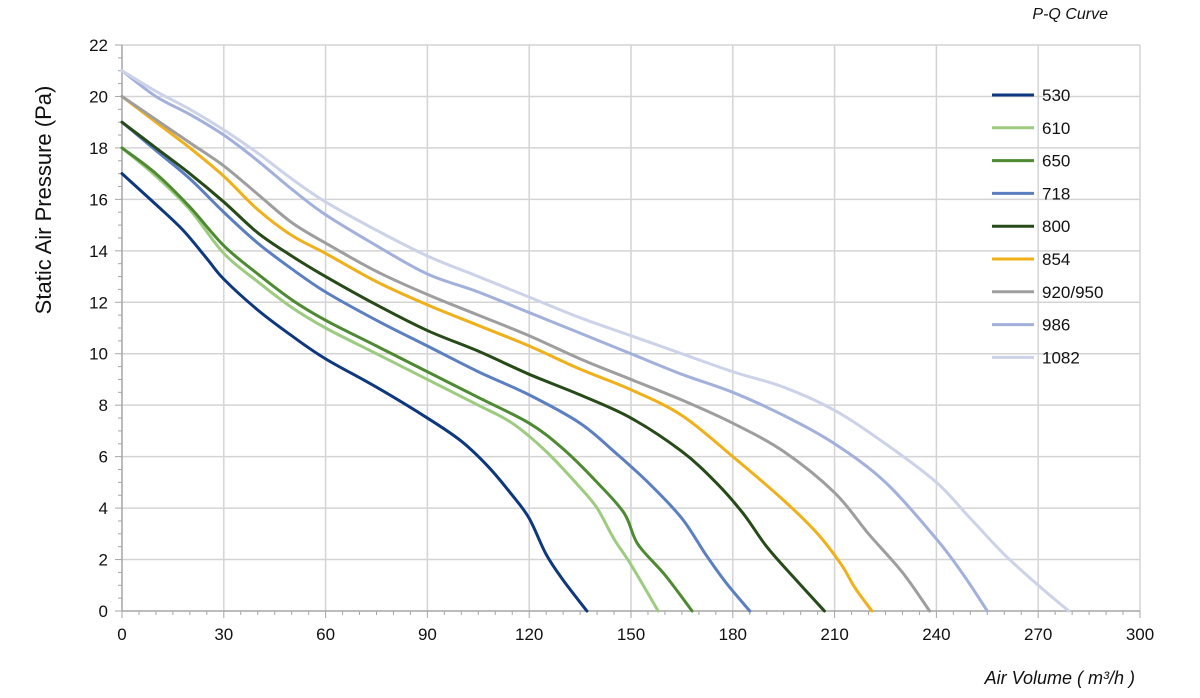  What do you see at coordinates (1056, 95) in the screenshot?
I see `legend-label: 530` at bounding box center [1056, 95].